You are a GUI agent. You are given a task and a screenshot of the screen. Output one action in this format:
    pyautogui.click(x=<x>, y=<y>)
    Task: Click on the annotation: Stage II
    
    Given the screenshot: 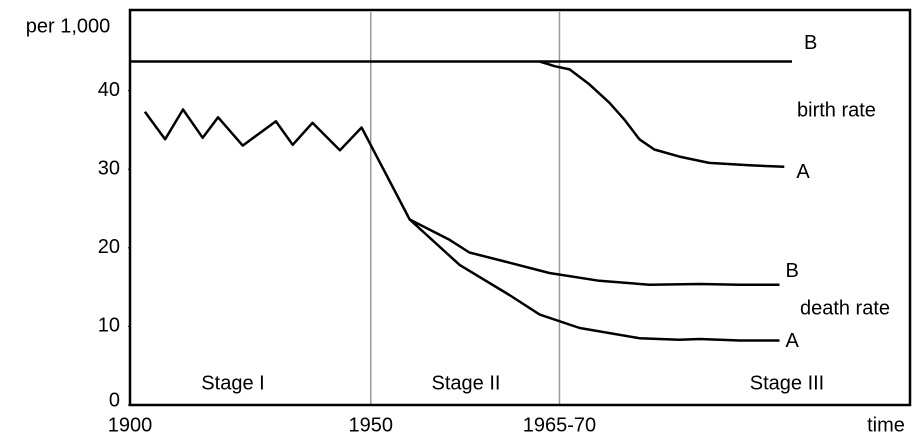 What is the action you would take?
    pyautogui.click(x=466, y=383)
    